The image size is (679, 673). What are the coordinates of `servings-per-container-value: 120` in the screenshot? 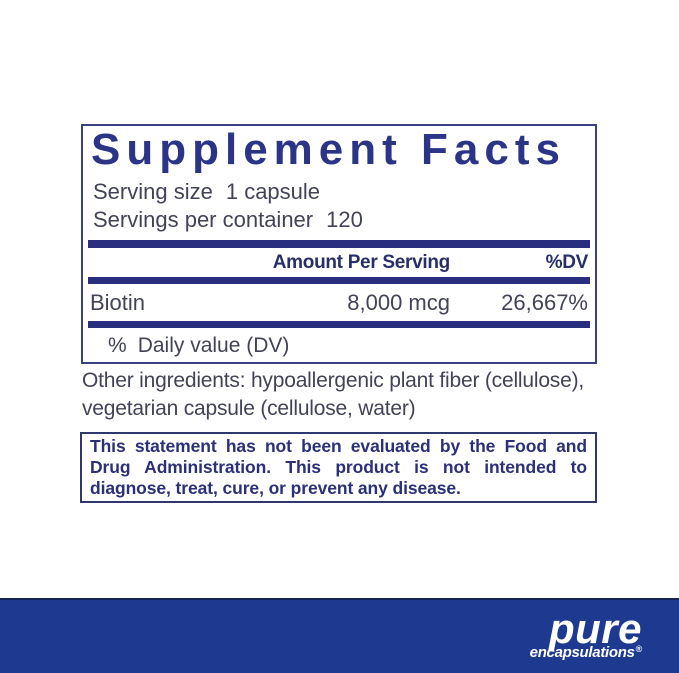 It's located at (344, 219).